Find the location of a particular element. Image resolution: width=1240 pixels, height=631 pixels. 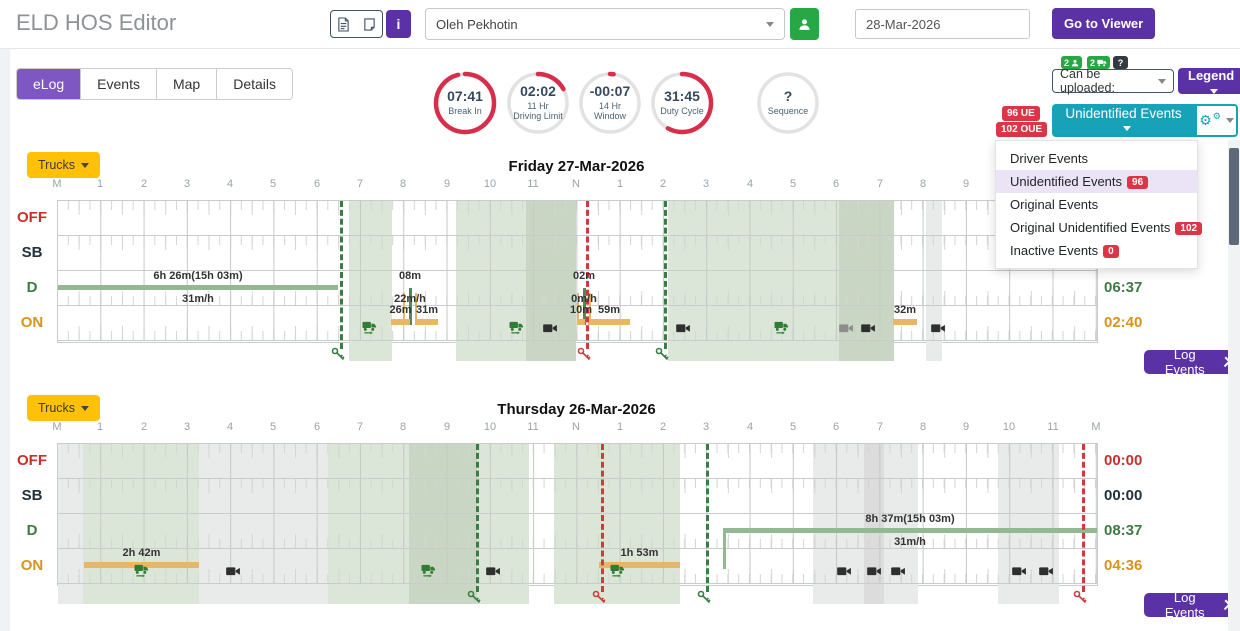

on-duration-label: 2h 42m is located at coordinates (141, 553).